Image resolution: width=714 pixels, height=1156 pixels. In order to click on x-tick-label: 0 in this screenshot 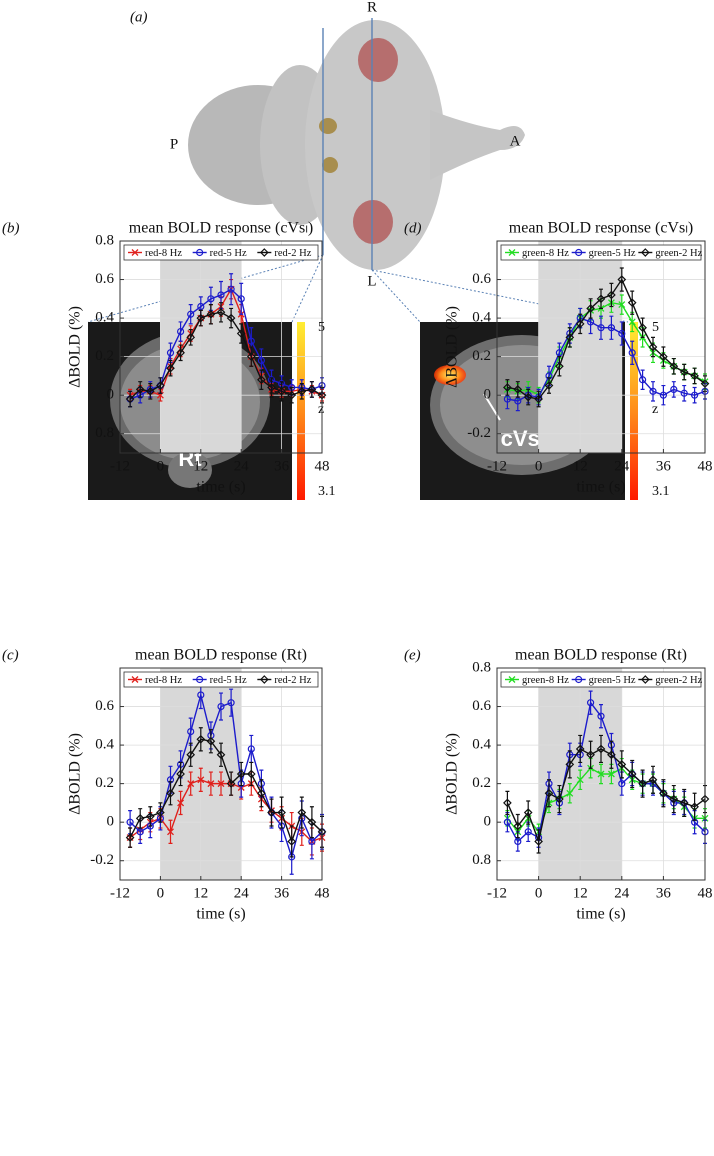, I will do `click(539, 466)`.